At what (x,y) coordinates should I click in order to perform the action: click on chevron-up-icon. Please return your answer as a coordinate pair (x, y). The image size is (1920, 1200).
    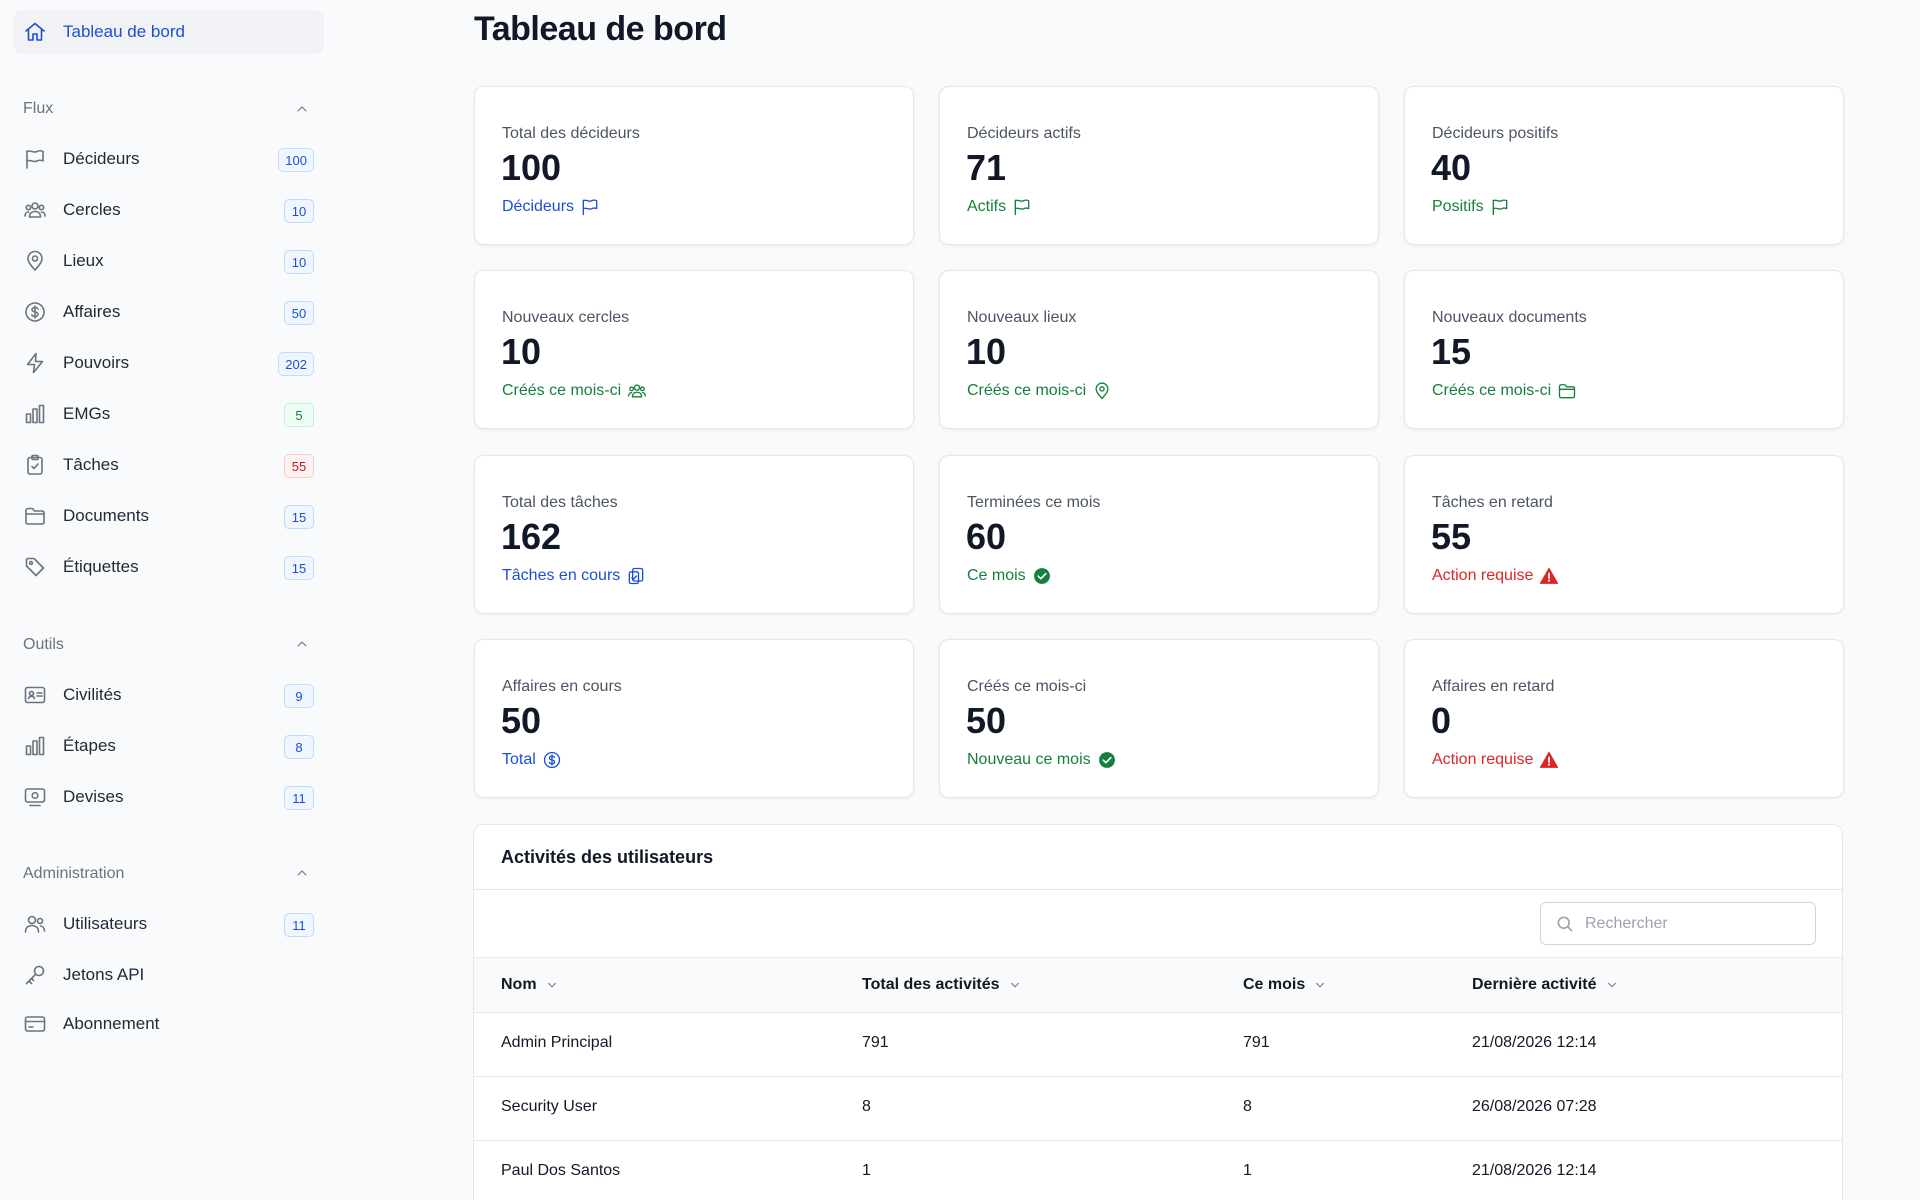
    Looking at the image, I should click on (302, 644).